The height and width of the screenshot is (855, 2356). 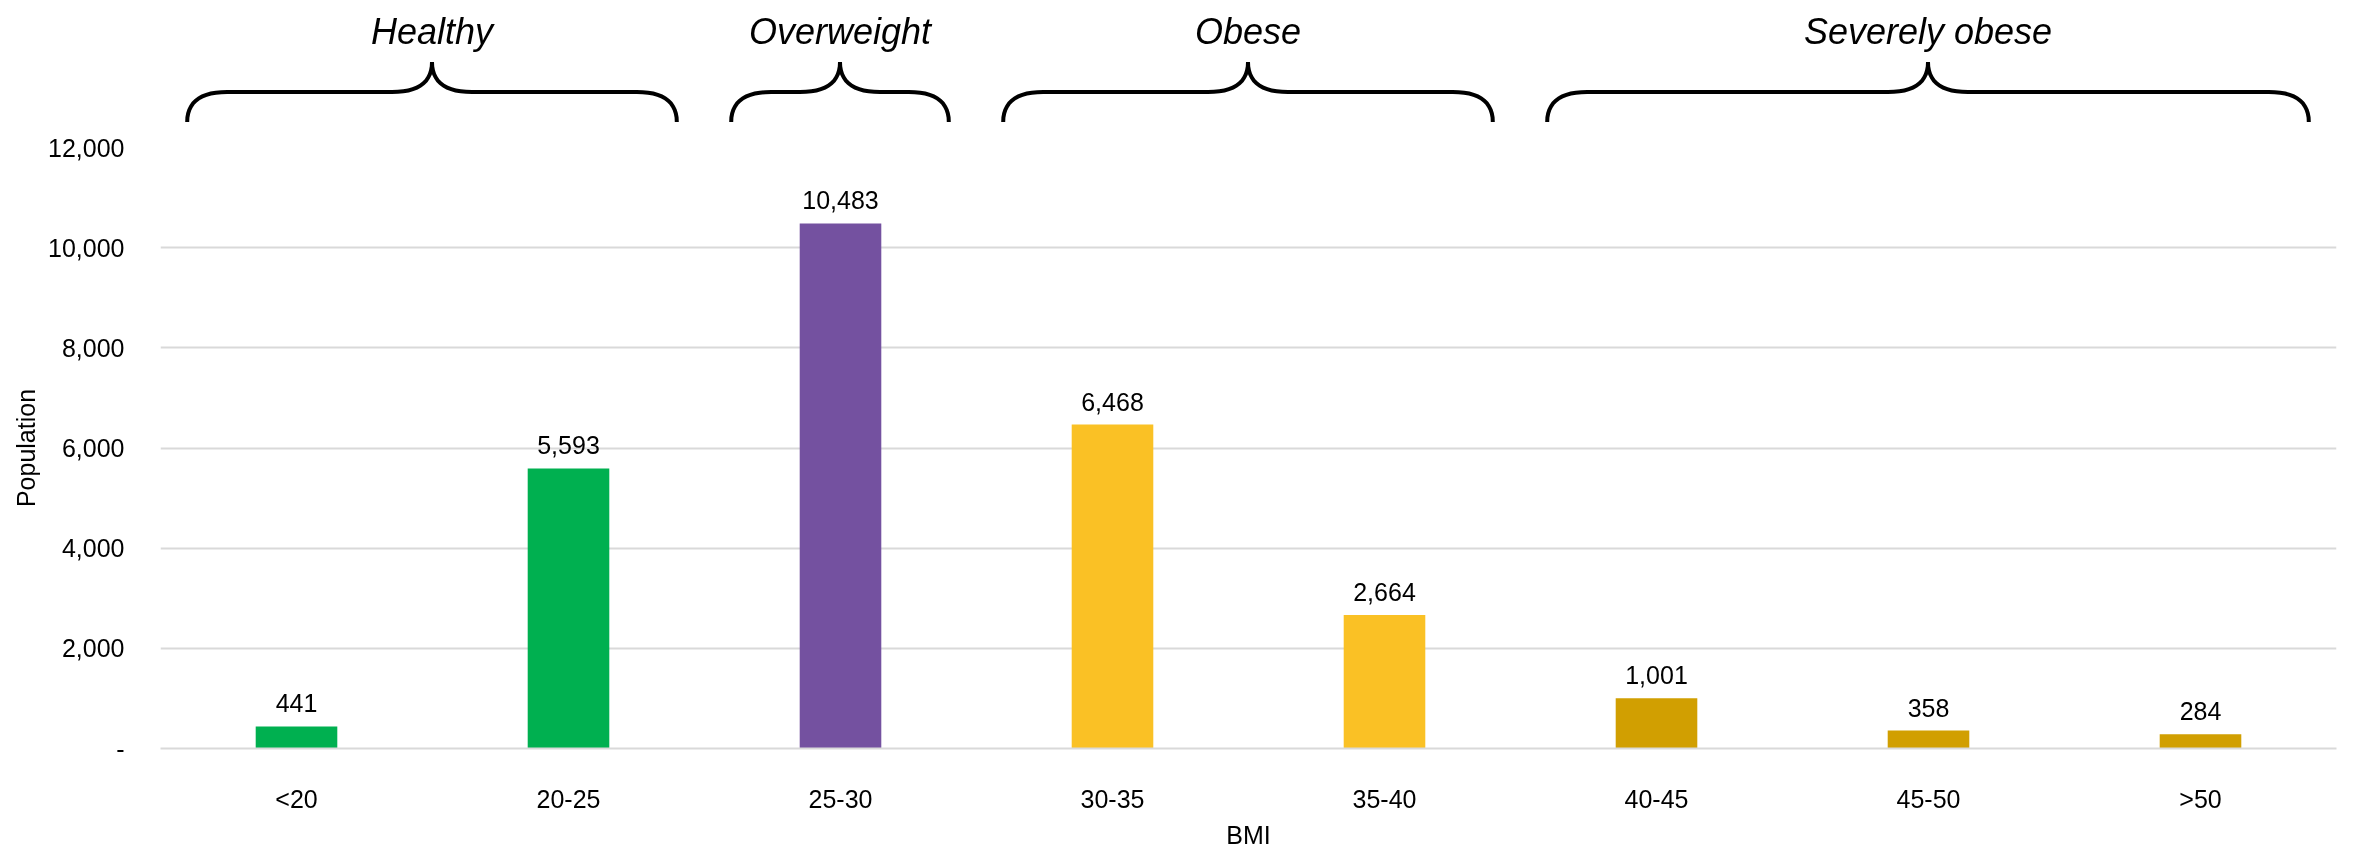 What do you see at coordinates (1384, 592) in the screenshot?
I see `data-label: 2,664` at bounding box center [1384, 592].